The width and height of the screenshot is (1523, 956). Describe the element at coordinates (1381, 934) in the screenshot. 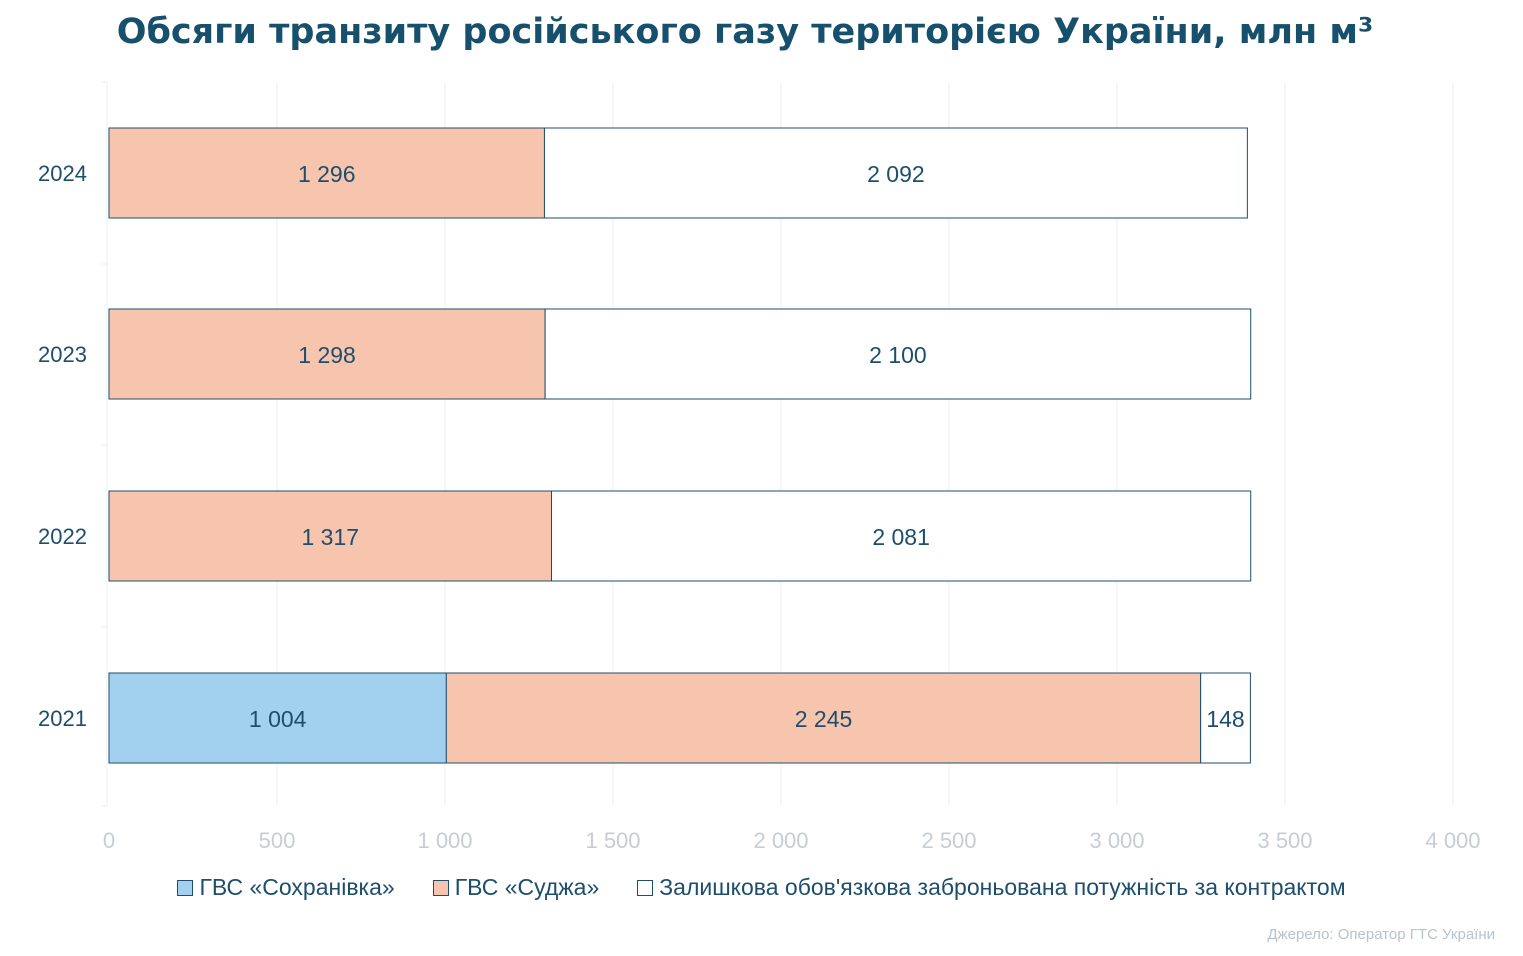

I see `source-note: Джерело: Оператор ГТС України` at that location.